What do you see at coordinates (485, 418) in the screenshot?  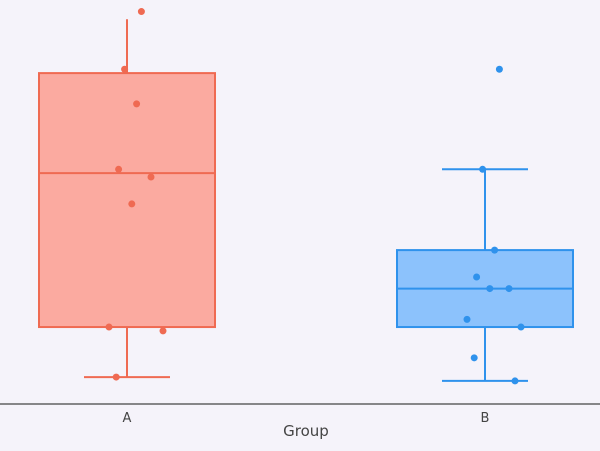 I see `x-tick-label-b: B` at bounding box center [485, 418].